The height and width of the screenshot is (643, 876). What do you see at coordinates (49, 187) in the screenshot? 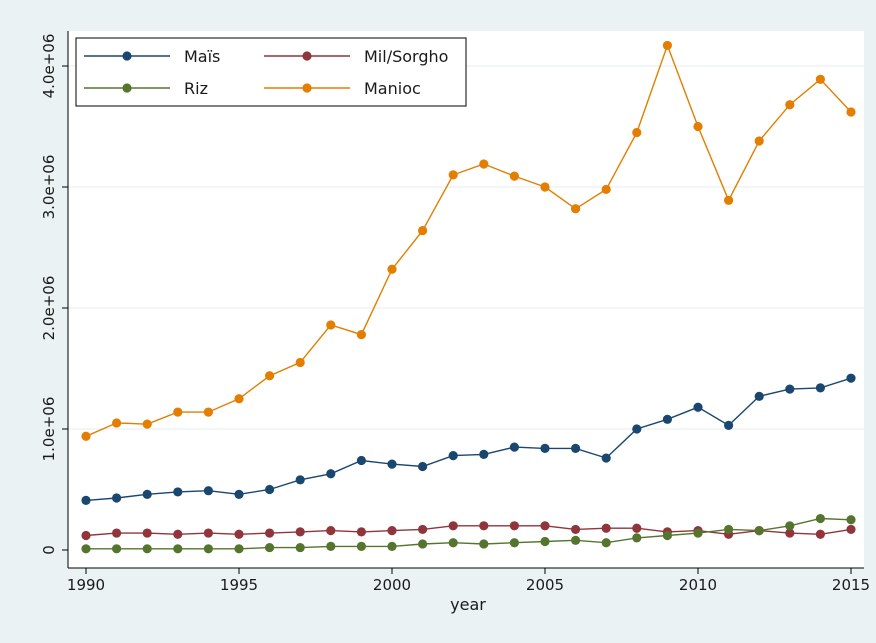
I see `y-tick-label: 3.0e+06` at bounding box center [49, 187].